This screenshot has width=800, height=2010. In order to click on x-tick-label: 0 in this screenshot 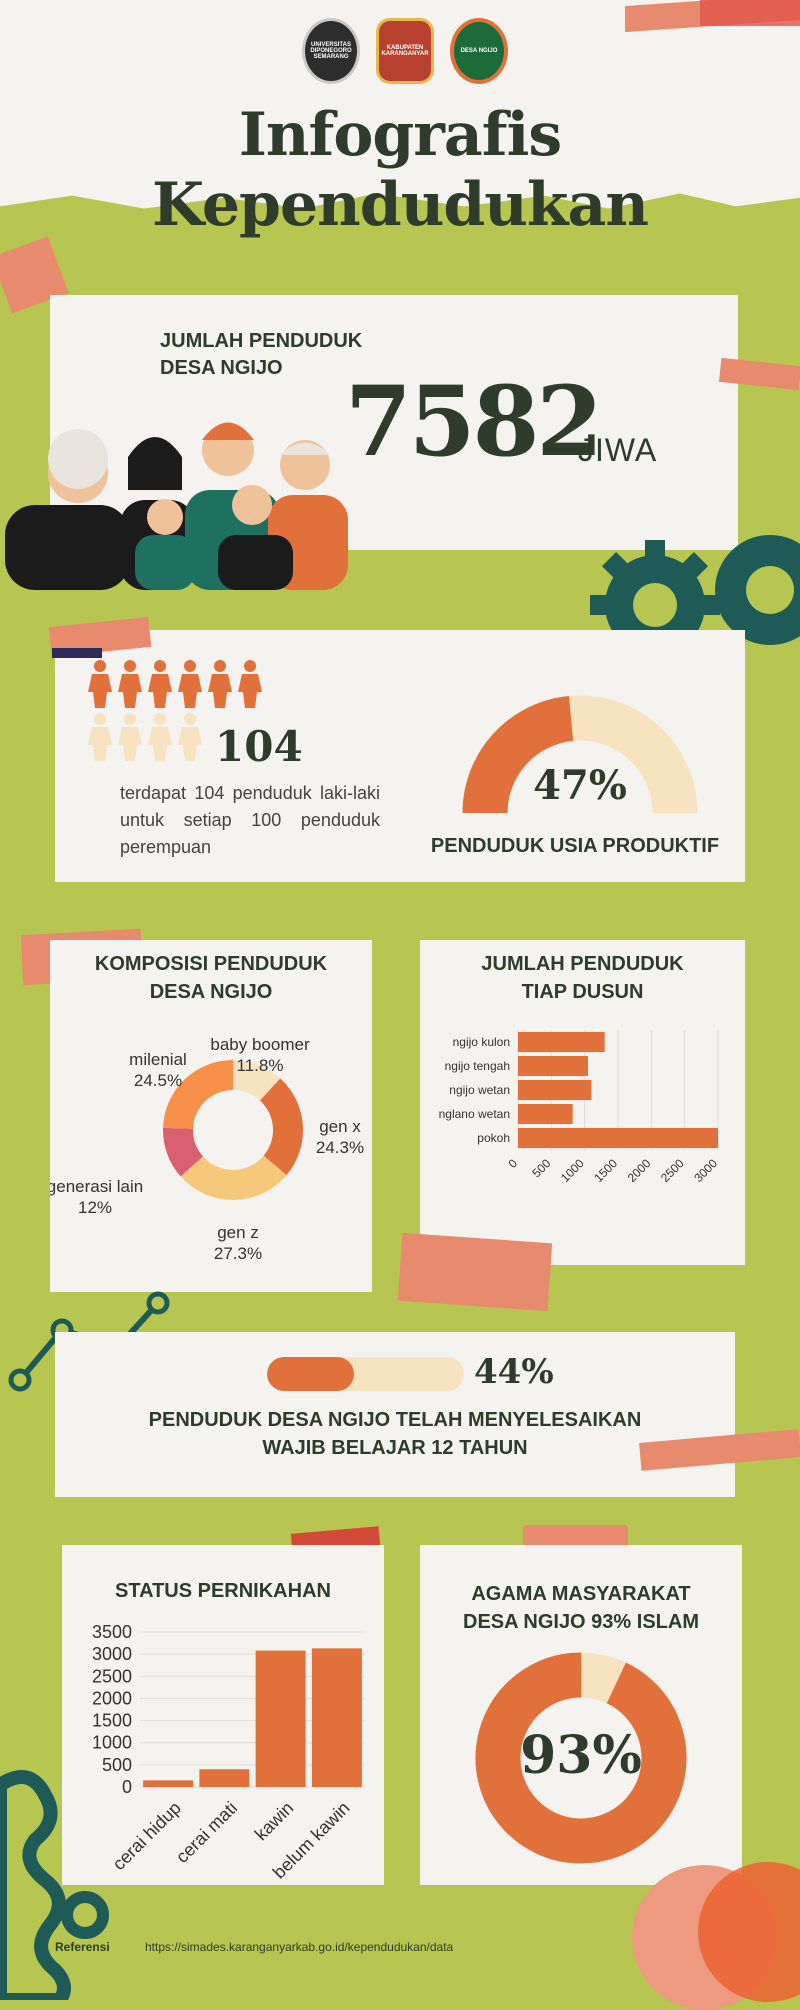, I will do `click(512, 1163)`.